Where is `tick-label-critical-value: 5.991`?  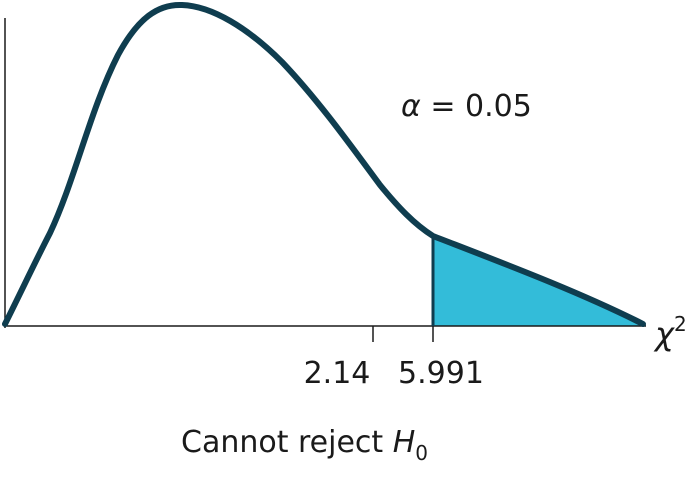 tick-label-critical-value: 5.991 is located at coordinates (441, 373).